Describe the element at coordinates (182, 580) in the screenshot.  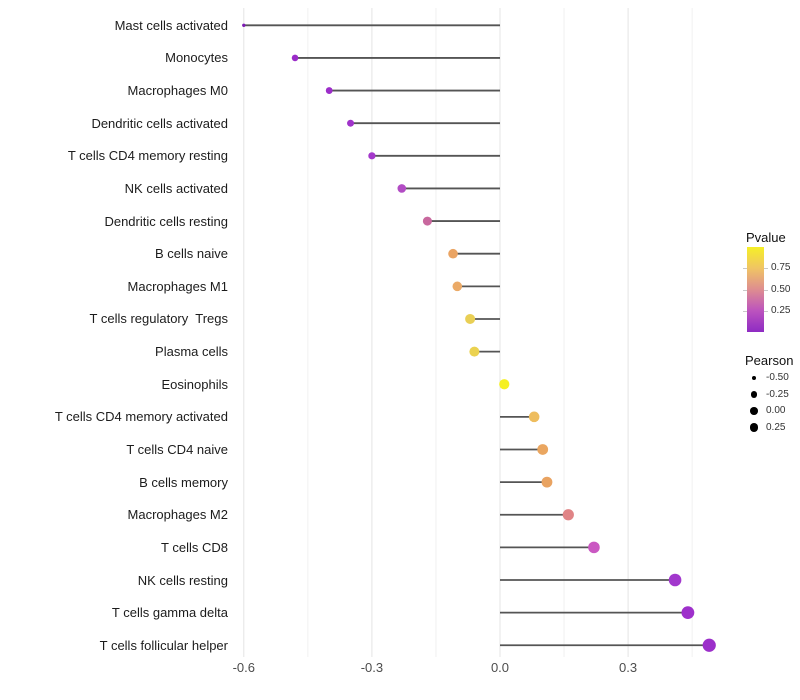
I see `category-label: NK cells resting` at that location.